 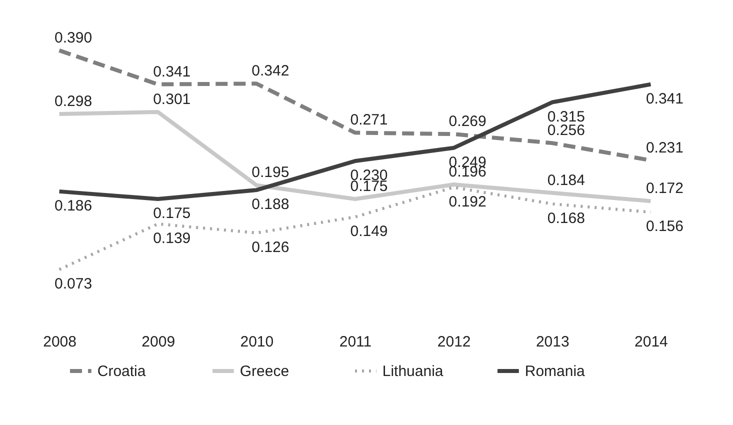 What do you see at coordinates (454, 342) in the screenshot?
I see `x-tick-label: 2012` at bounding box center [454, 342].